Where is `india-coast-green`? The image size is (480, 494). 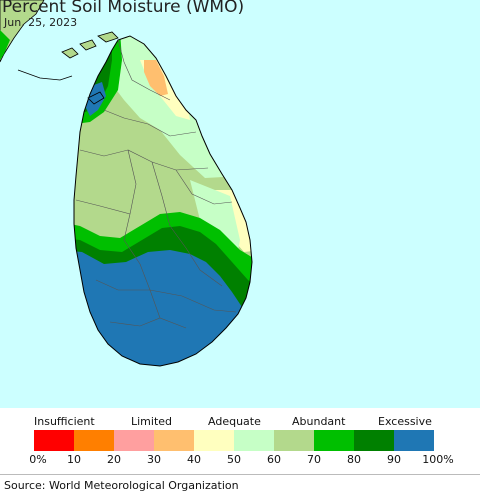 india-coast-green is located at coordinates (5, 45).